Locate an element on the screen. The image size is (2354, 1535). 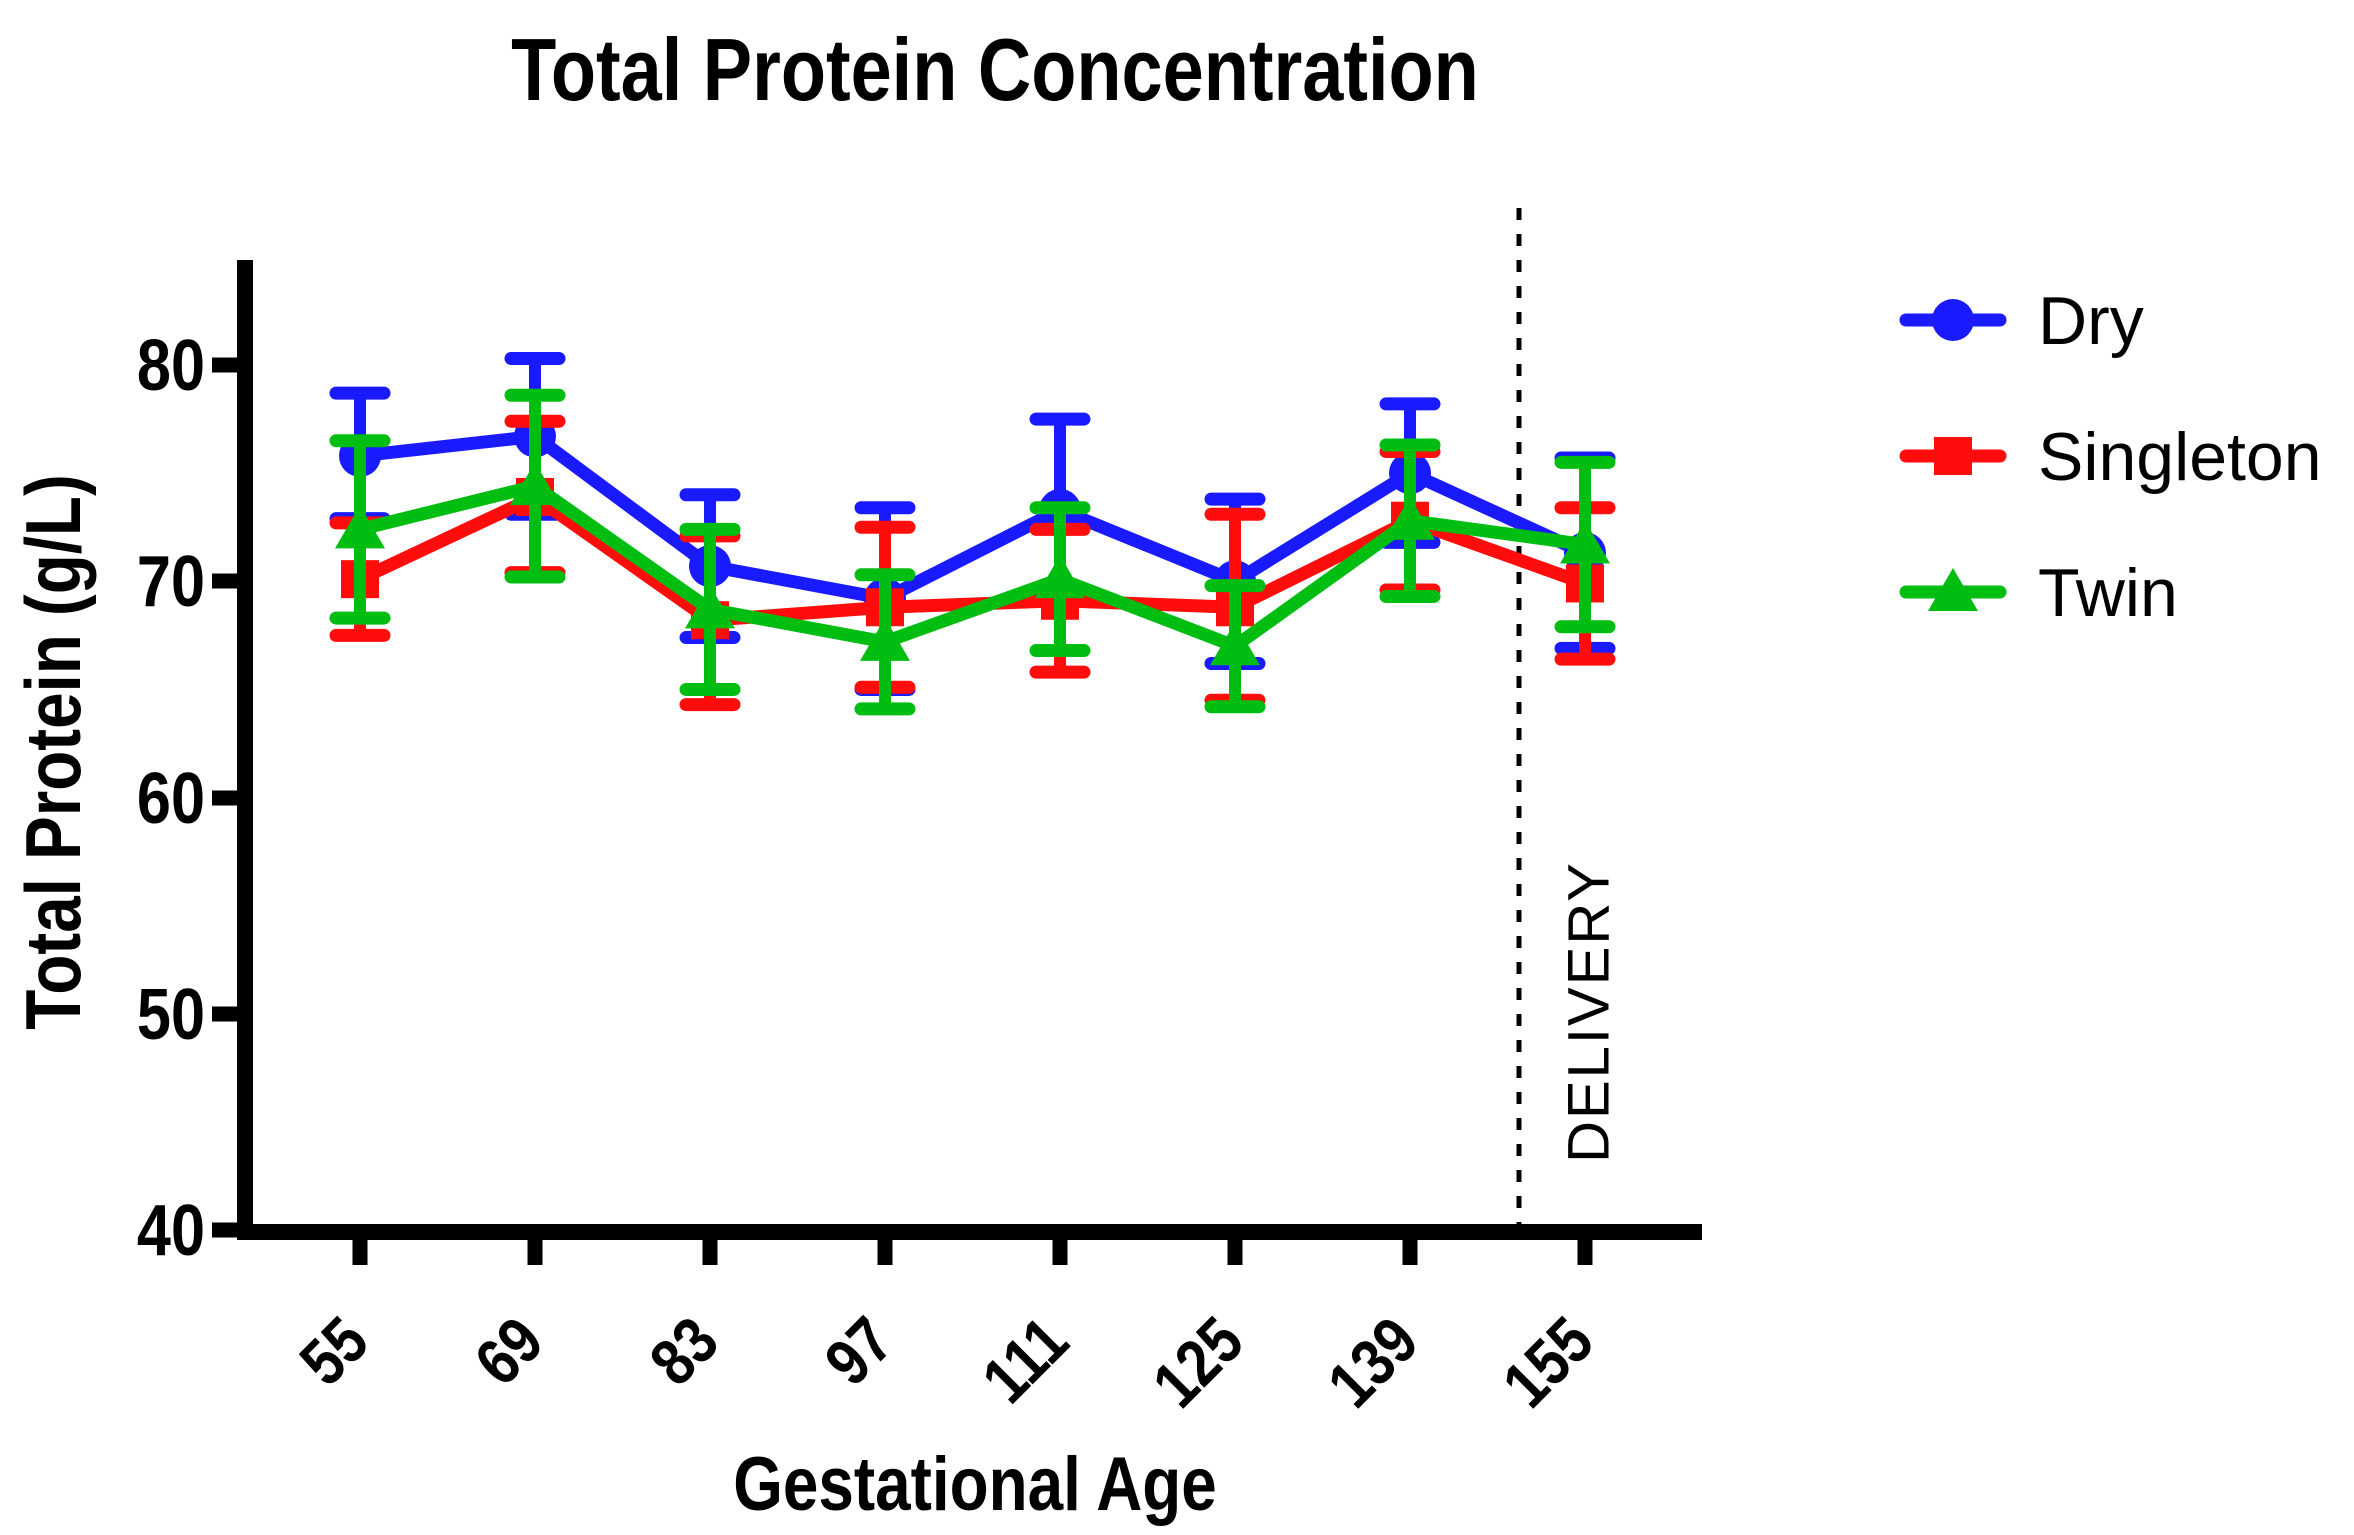
dry-legend-marker is located at coordinates (1953, 320).